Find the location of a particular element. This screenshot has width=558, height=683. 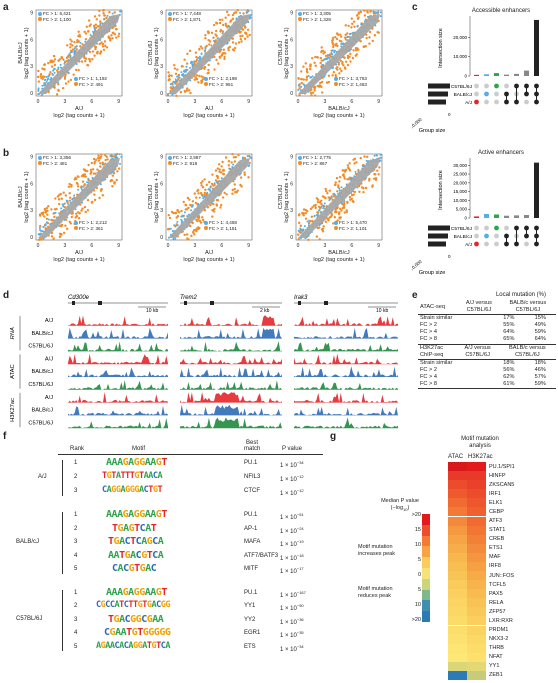

legend-tick: 15 is located at coordinates (417, 530).